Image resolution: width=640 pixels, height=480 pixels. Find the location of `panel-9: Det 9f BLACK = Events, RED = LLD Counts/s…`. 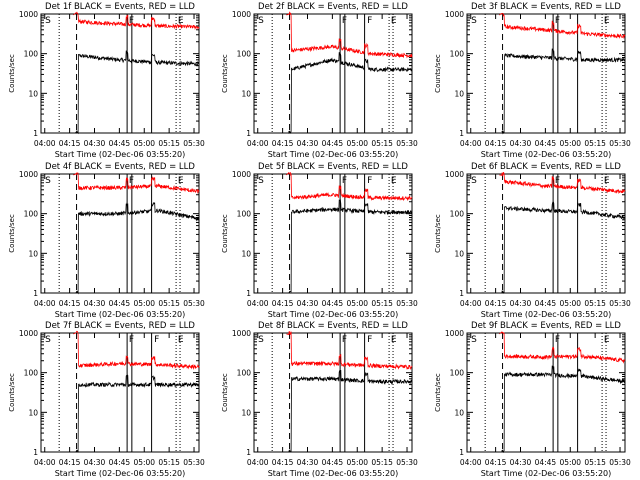

panel-9: Det 9f BLACK = Events, RED = LLD Counts/s… is located at coordinates (532, 399).